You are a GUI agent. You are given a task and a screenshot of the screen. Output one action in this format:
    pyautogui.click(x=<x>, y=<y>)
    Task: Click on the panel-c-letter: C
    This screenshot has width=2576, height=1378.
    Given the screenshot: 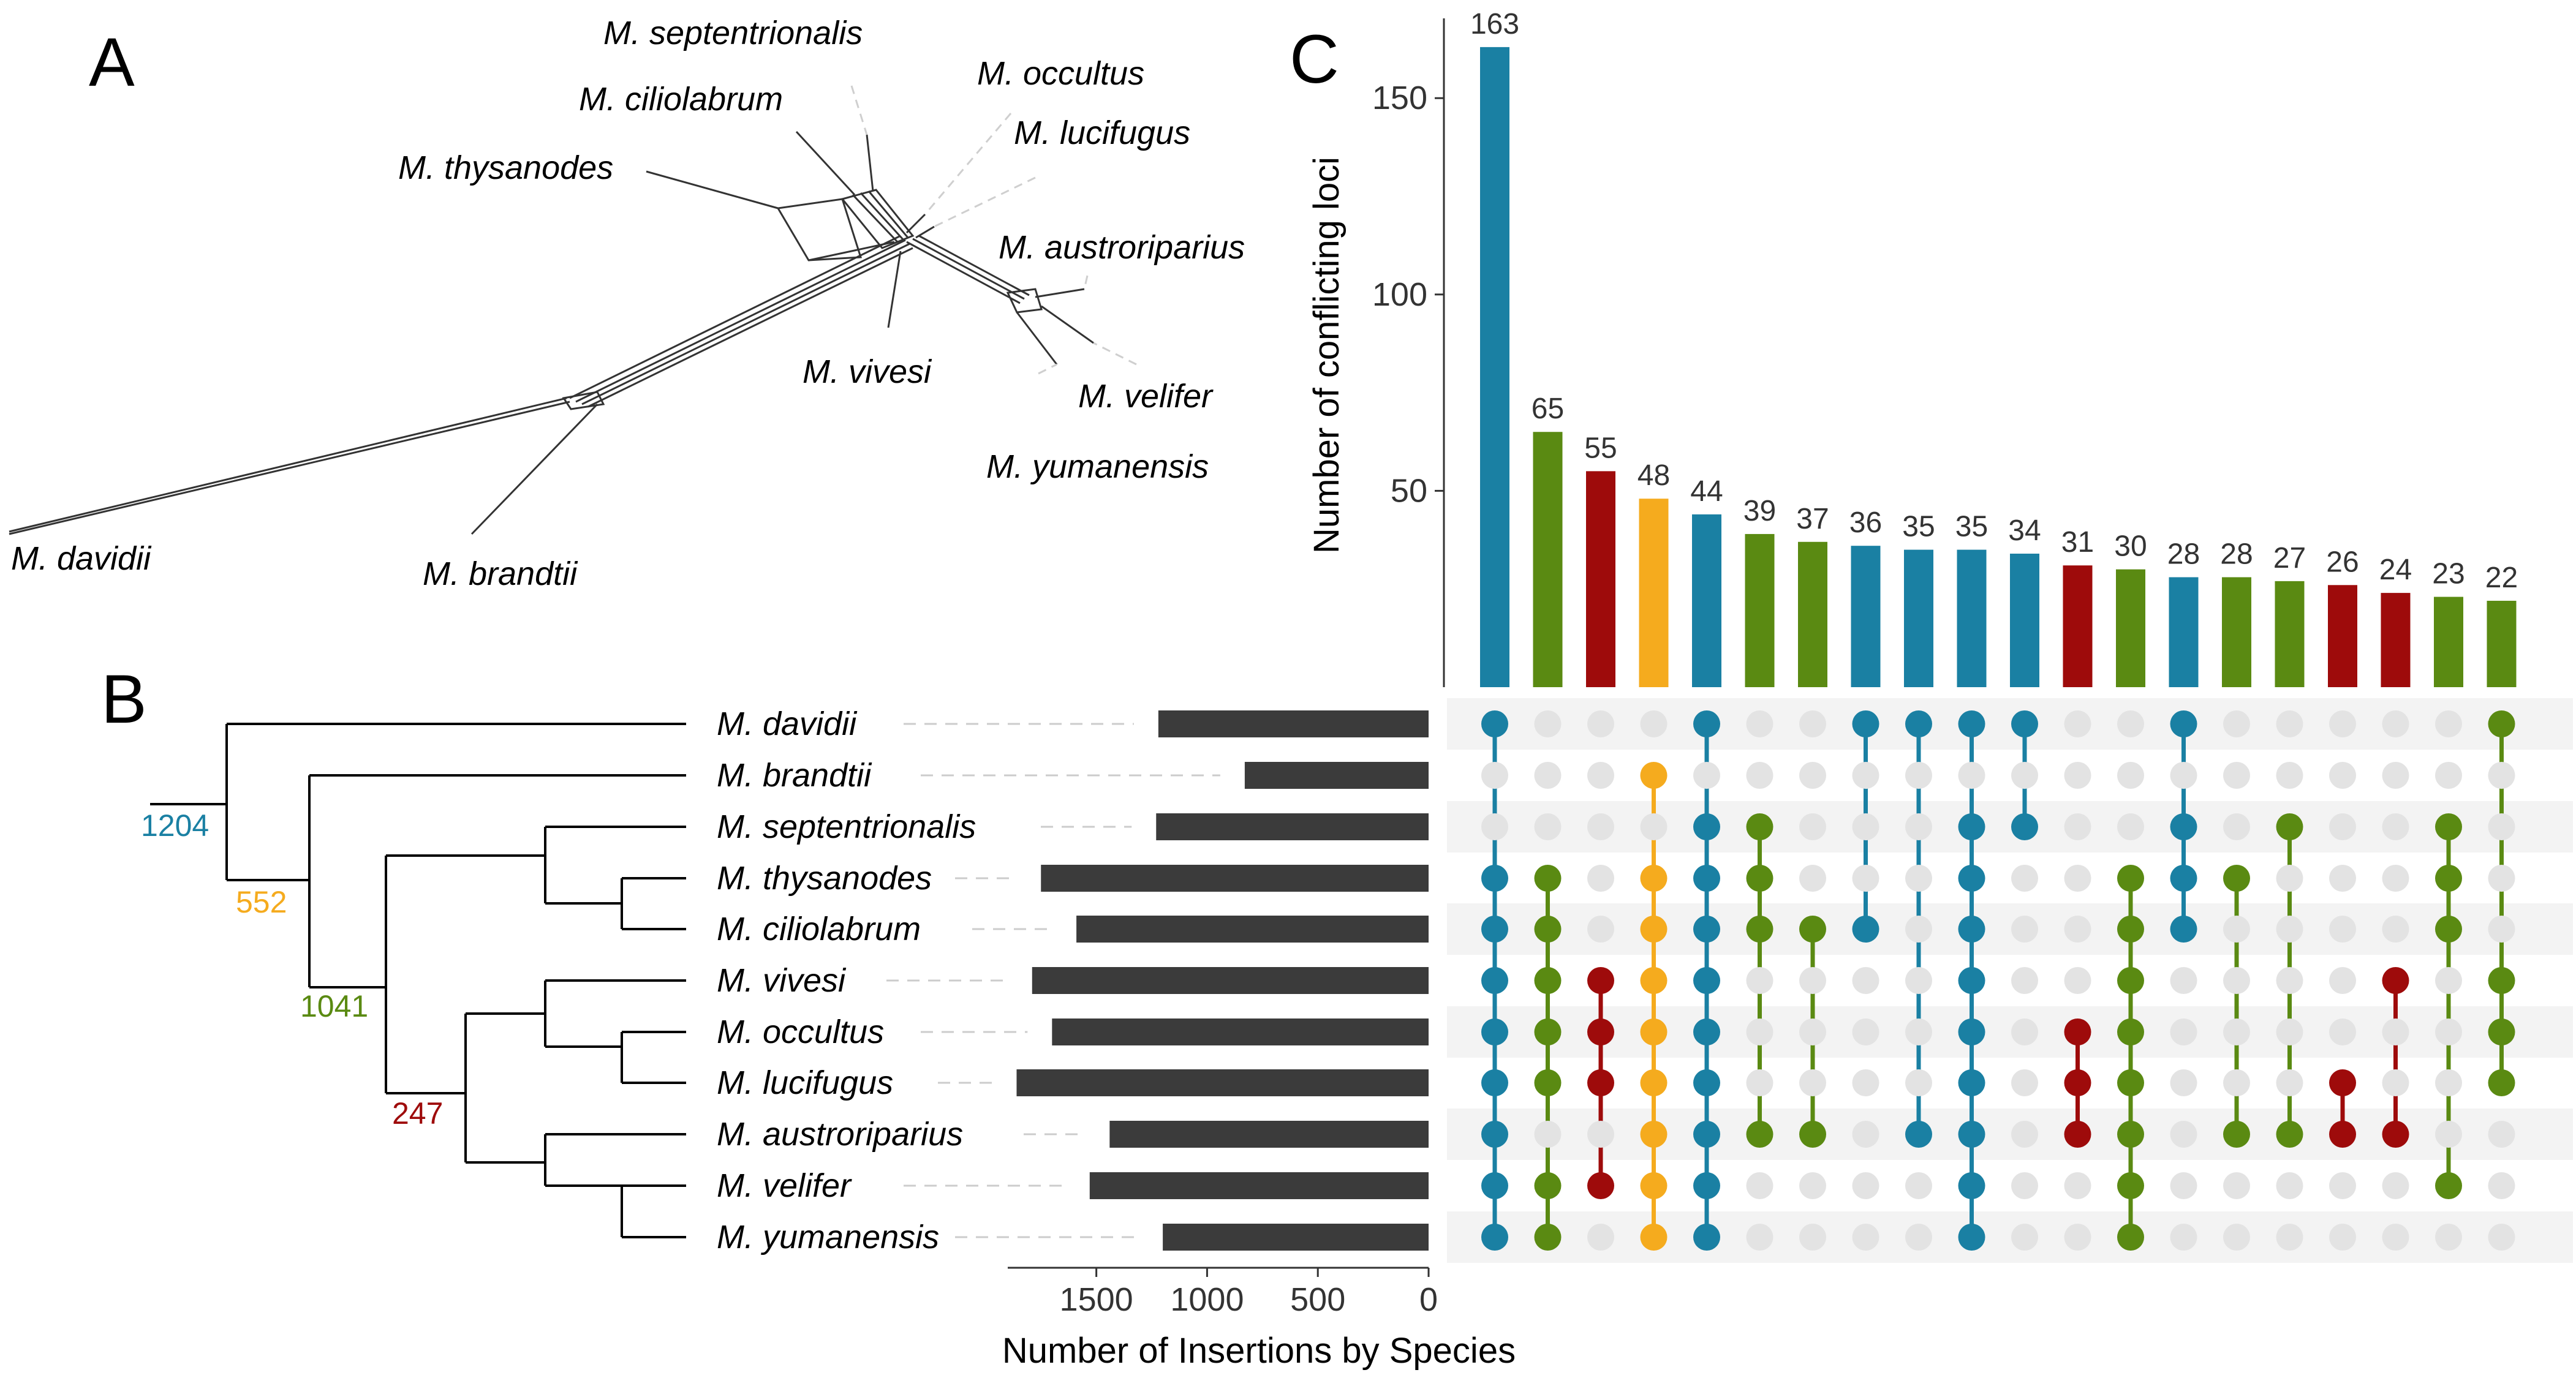 What is the action you would take?
    pyautogui.click(x=1314, y=59)
    